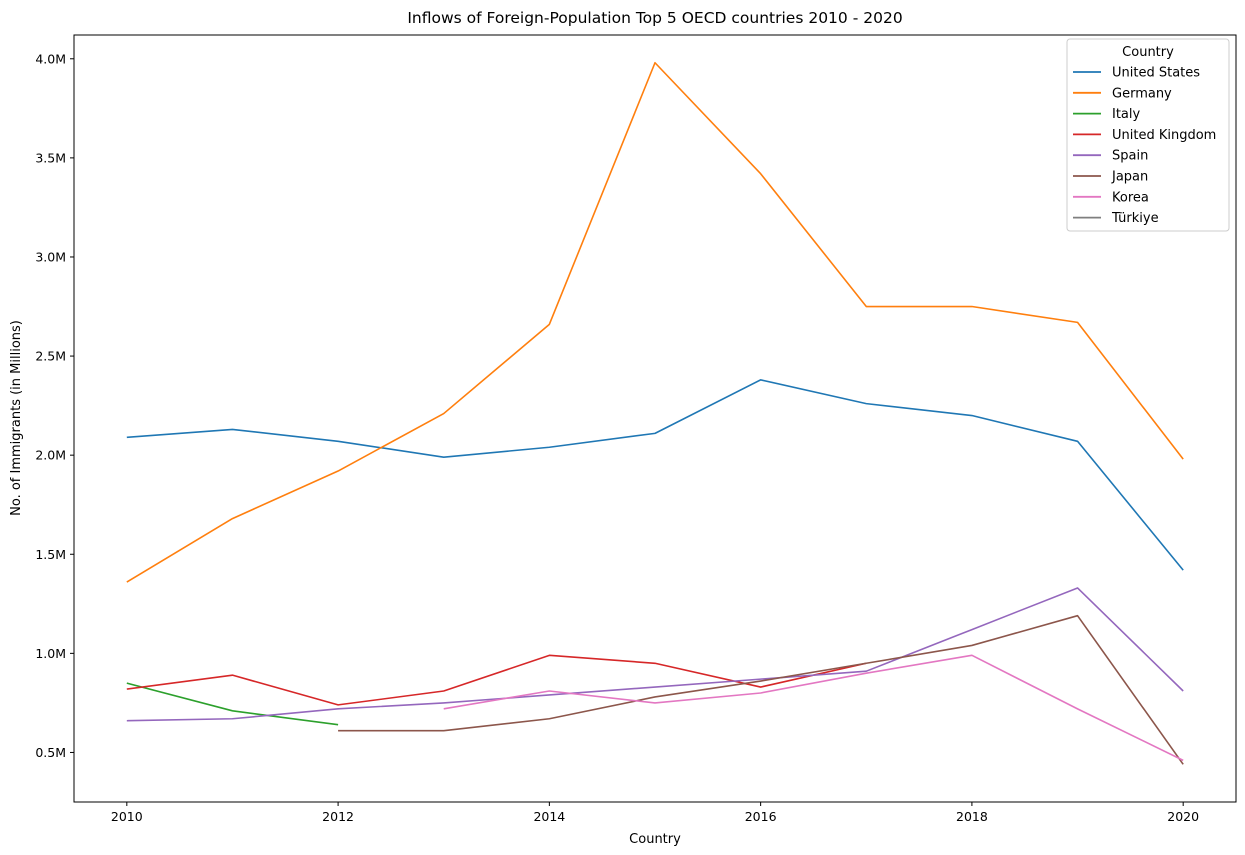 The width and height of the screenshot is (1245, 855). What do you see at coordinates (1126, 114) in the screenshot?
I see `legend-label-italy: Italy` at bounding box center [1126, 114].